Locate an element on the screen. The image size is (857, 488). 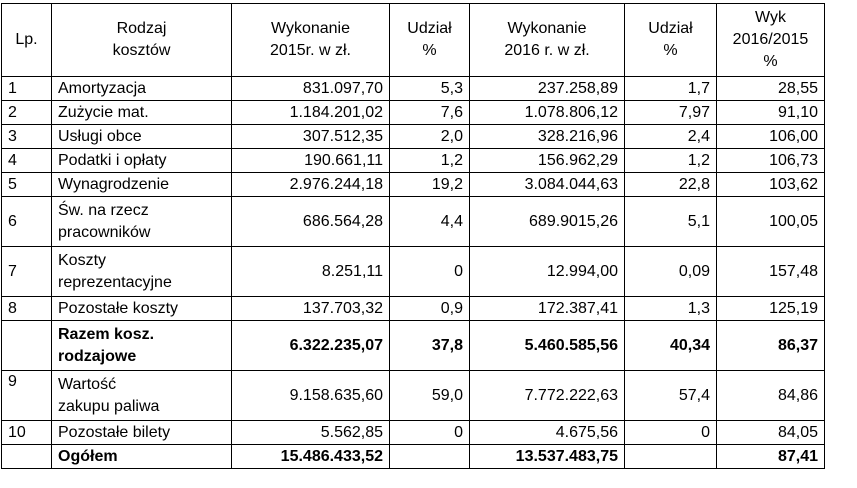
row-lp: 1 is located at coordinates (26, 88).